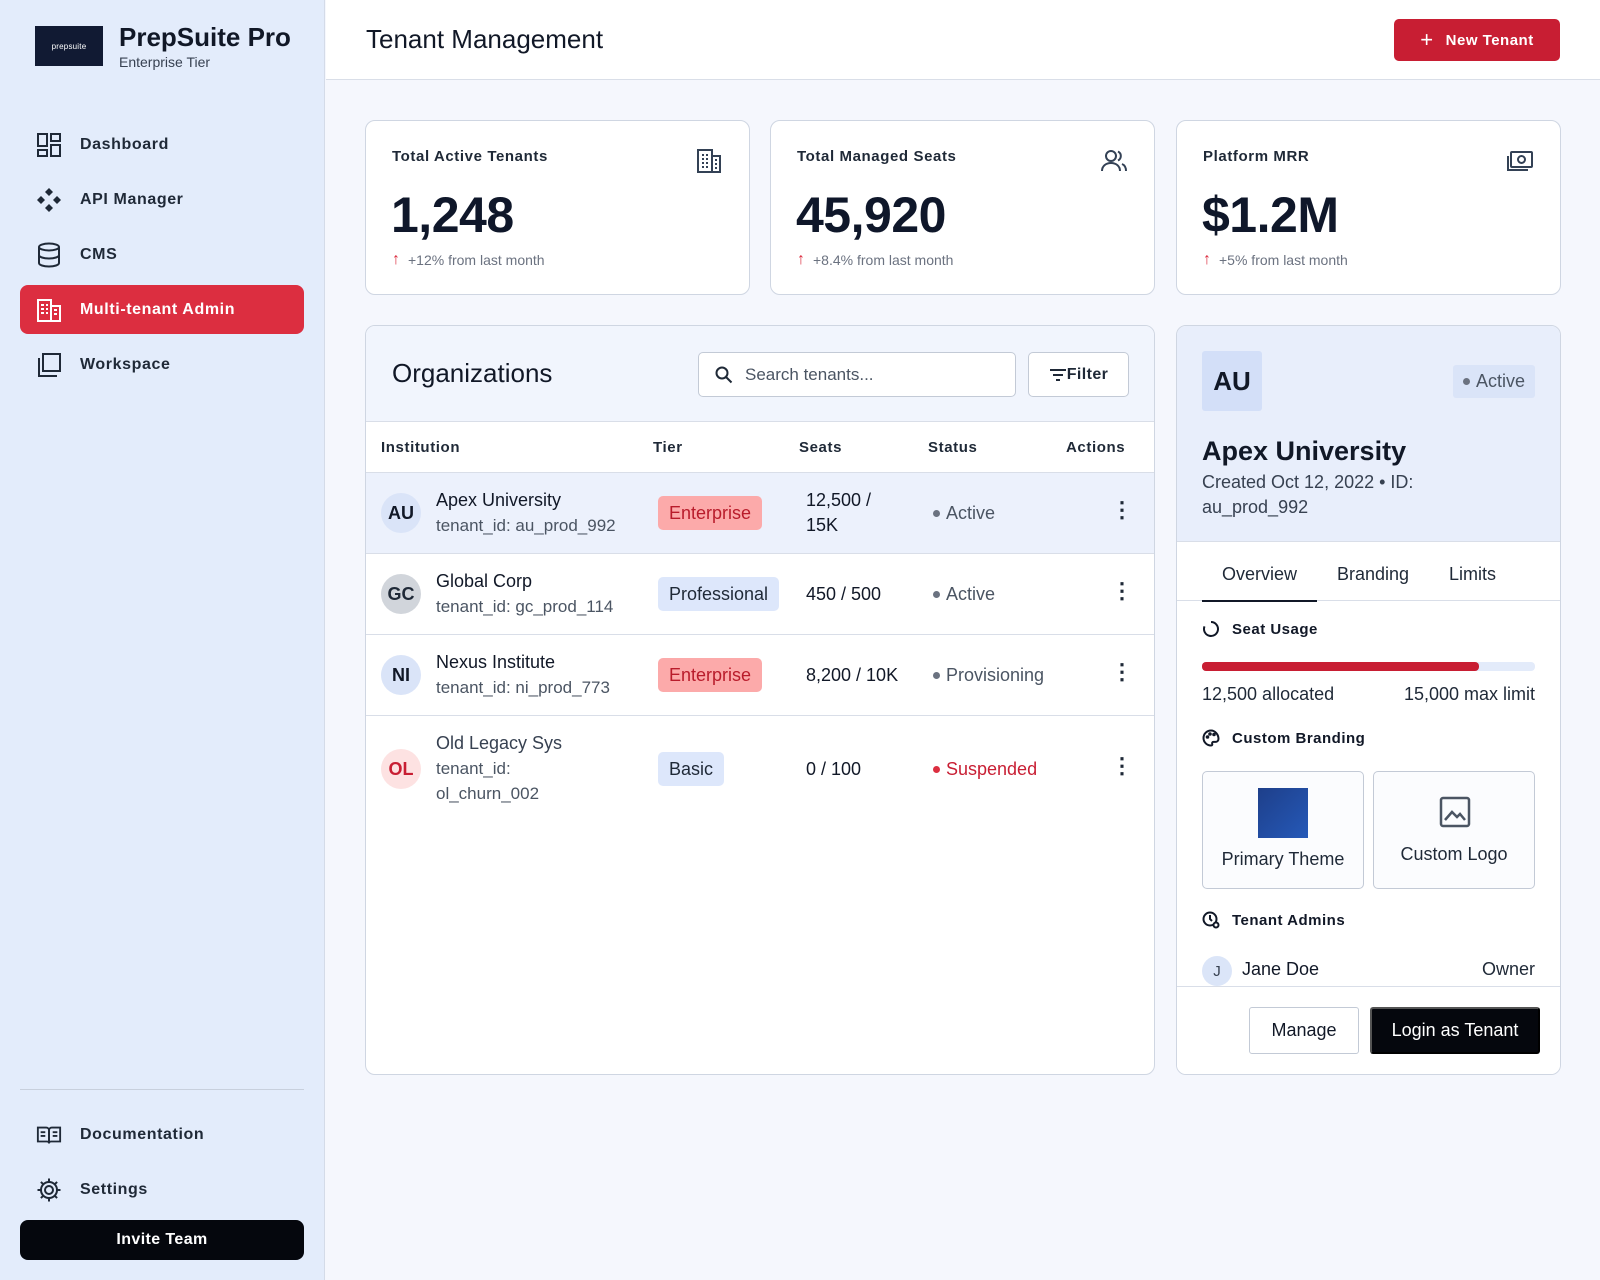 The image size is (1600, 1280). I want to click on tenant-id: tenant_id: ol_churn_002, so click(488, 781).